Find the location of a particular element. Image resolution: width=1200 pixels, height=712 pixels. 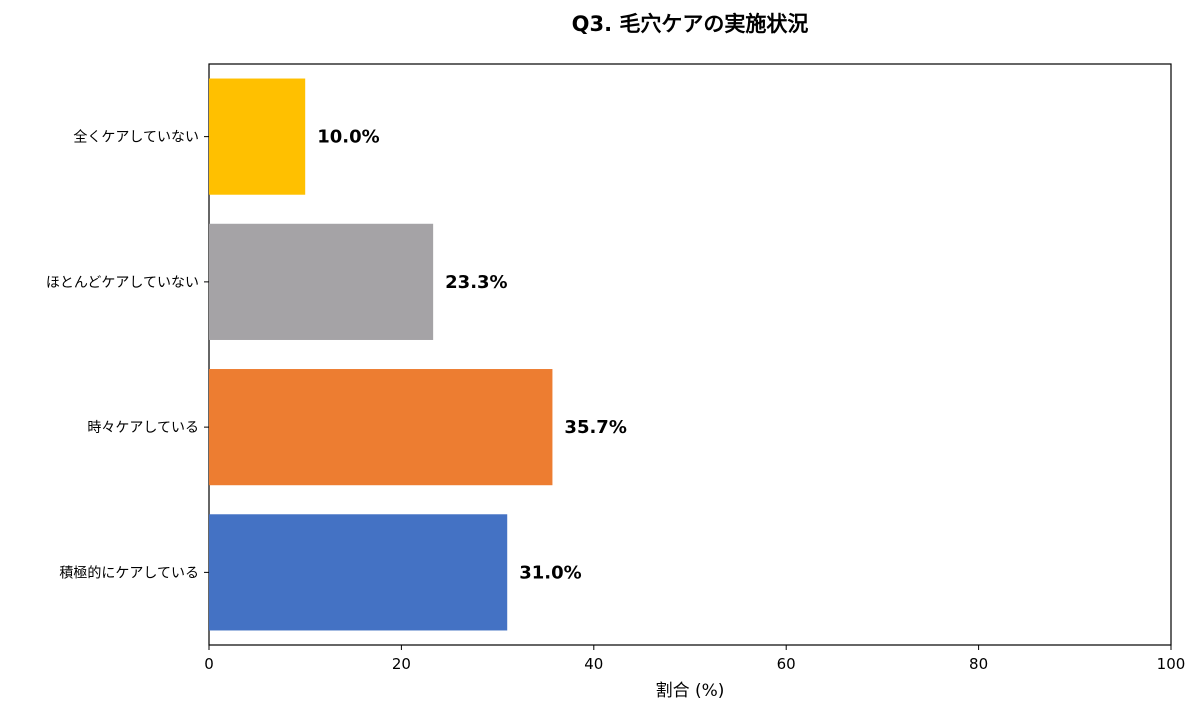

x-tick-label-100: 100 is located at coordinates (1171, 664).